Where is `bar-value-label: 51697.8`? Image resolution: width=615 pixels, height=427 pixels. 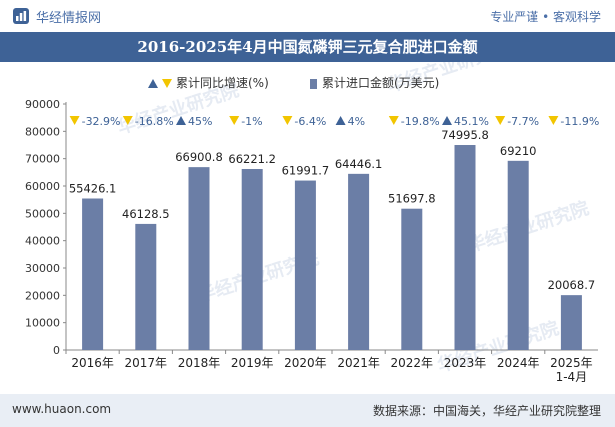
bar-value-label: 51697.8 is located at coordinates (412, 199).